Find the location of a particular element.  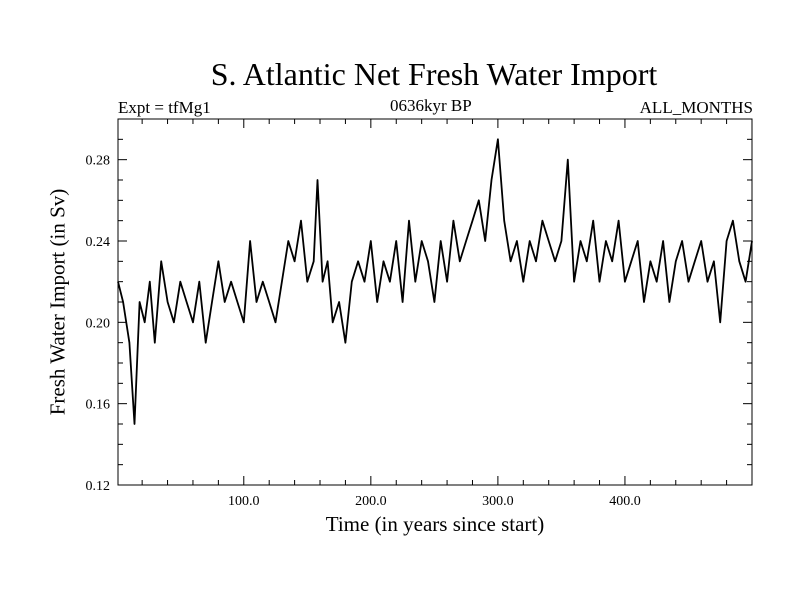

y-tick-label: 0.24 is located at coordinates (98, 242).